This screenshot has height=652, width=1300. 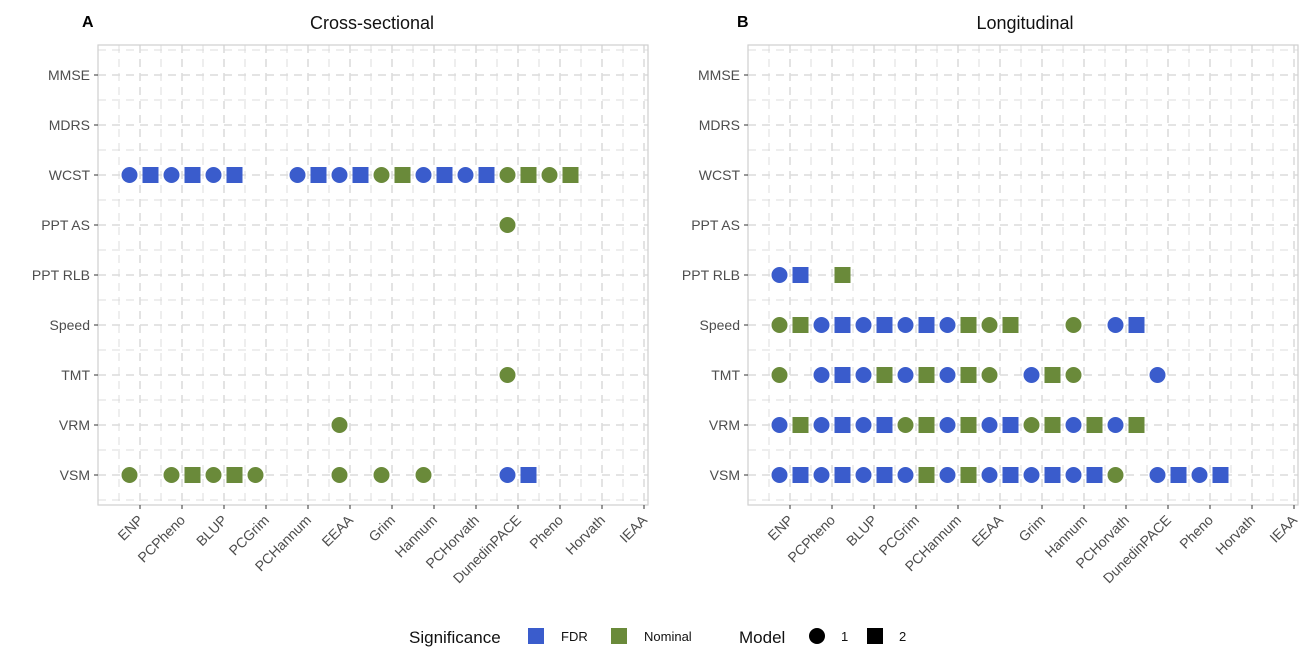 What do you see at coordinates (902, 636) in the screenshot?
I see `legend-label-model-2: 2` at bounding box center [902, 636].